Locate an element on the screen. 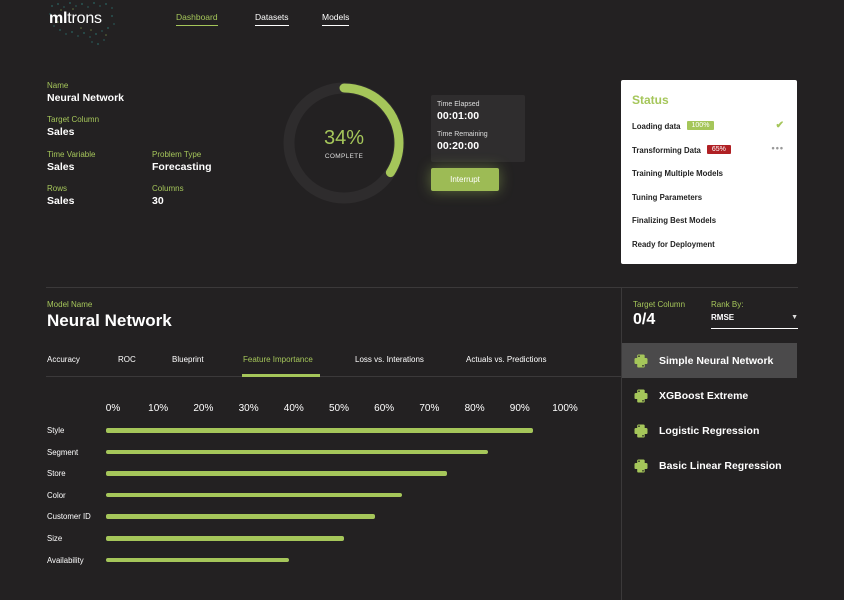 This screenshot has height=600, width=844. feature-label: Store is located at coordinates (56, 474).